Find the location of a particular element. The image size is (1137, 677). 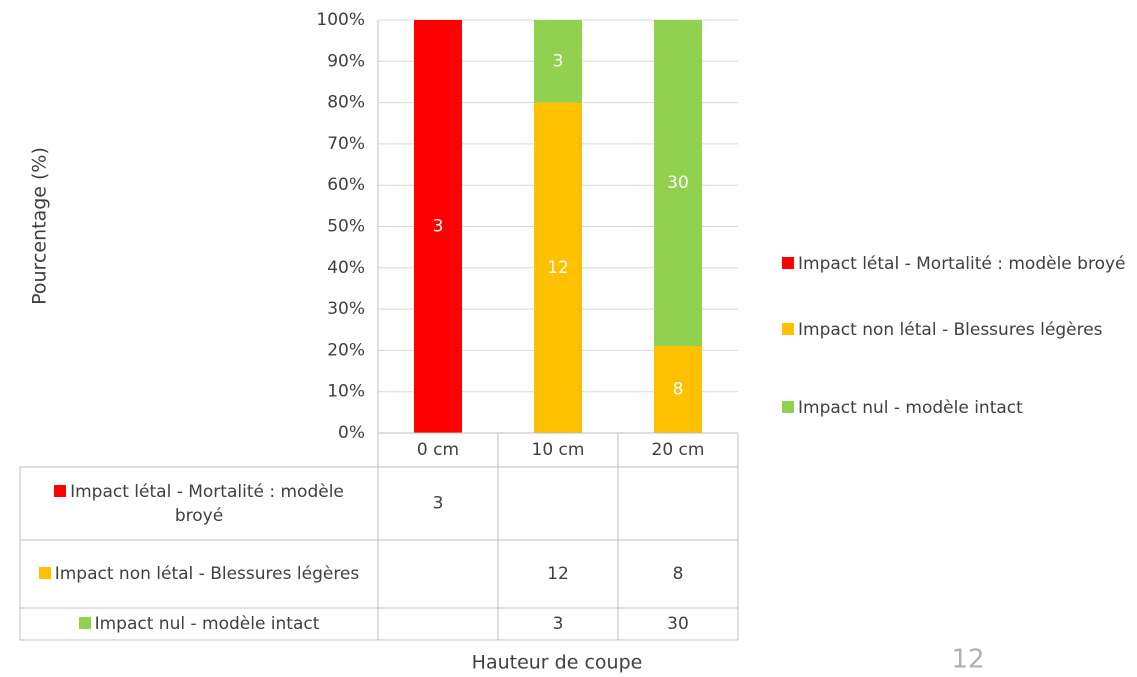

row-label: Impact nul - modèle intact is located at coordinates (199, 624).